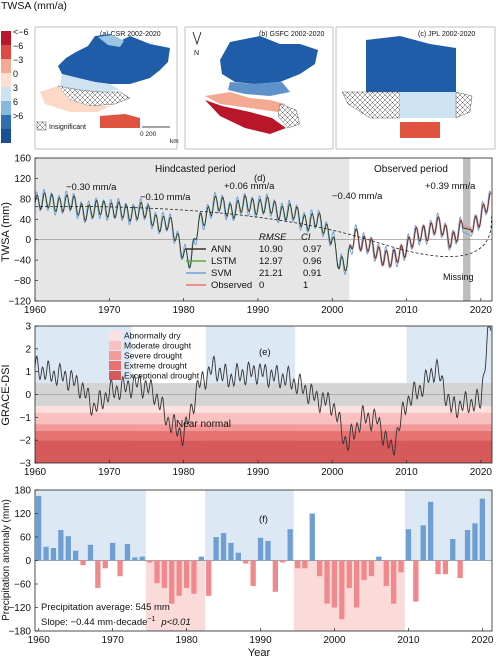  I want to click on trend-5: +0.39 mm/a, so click(450, 186).